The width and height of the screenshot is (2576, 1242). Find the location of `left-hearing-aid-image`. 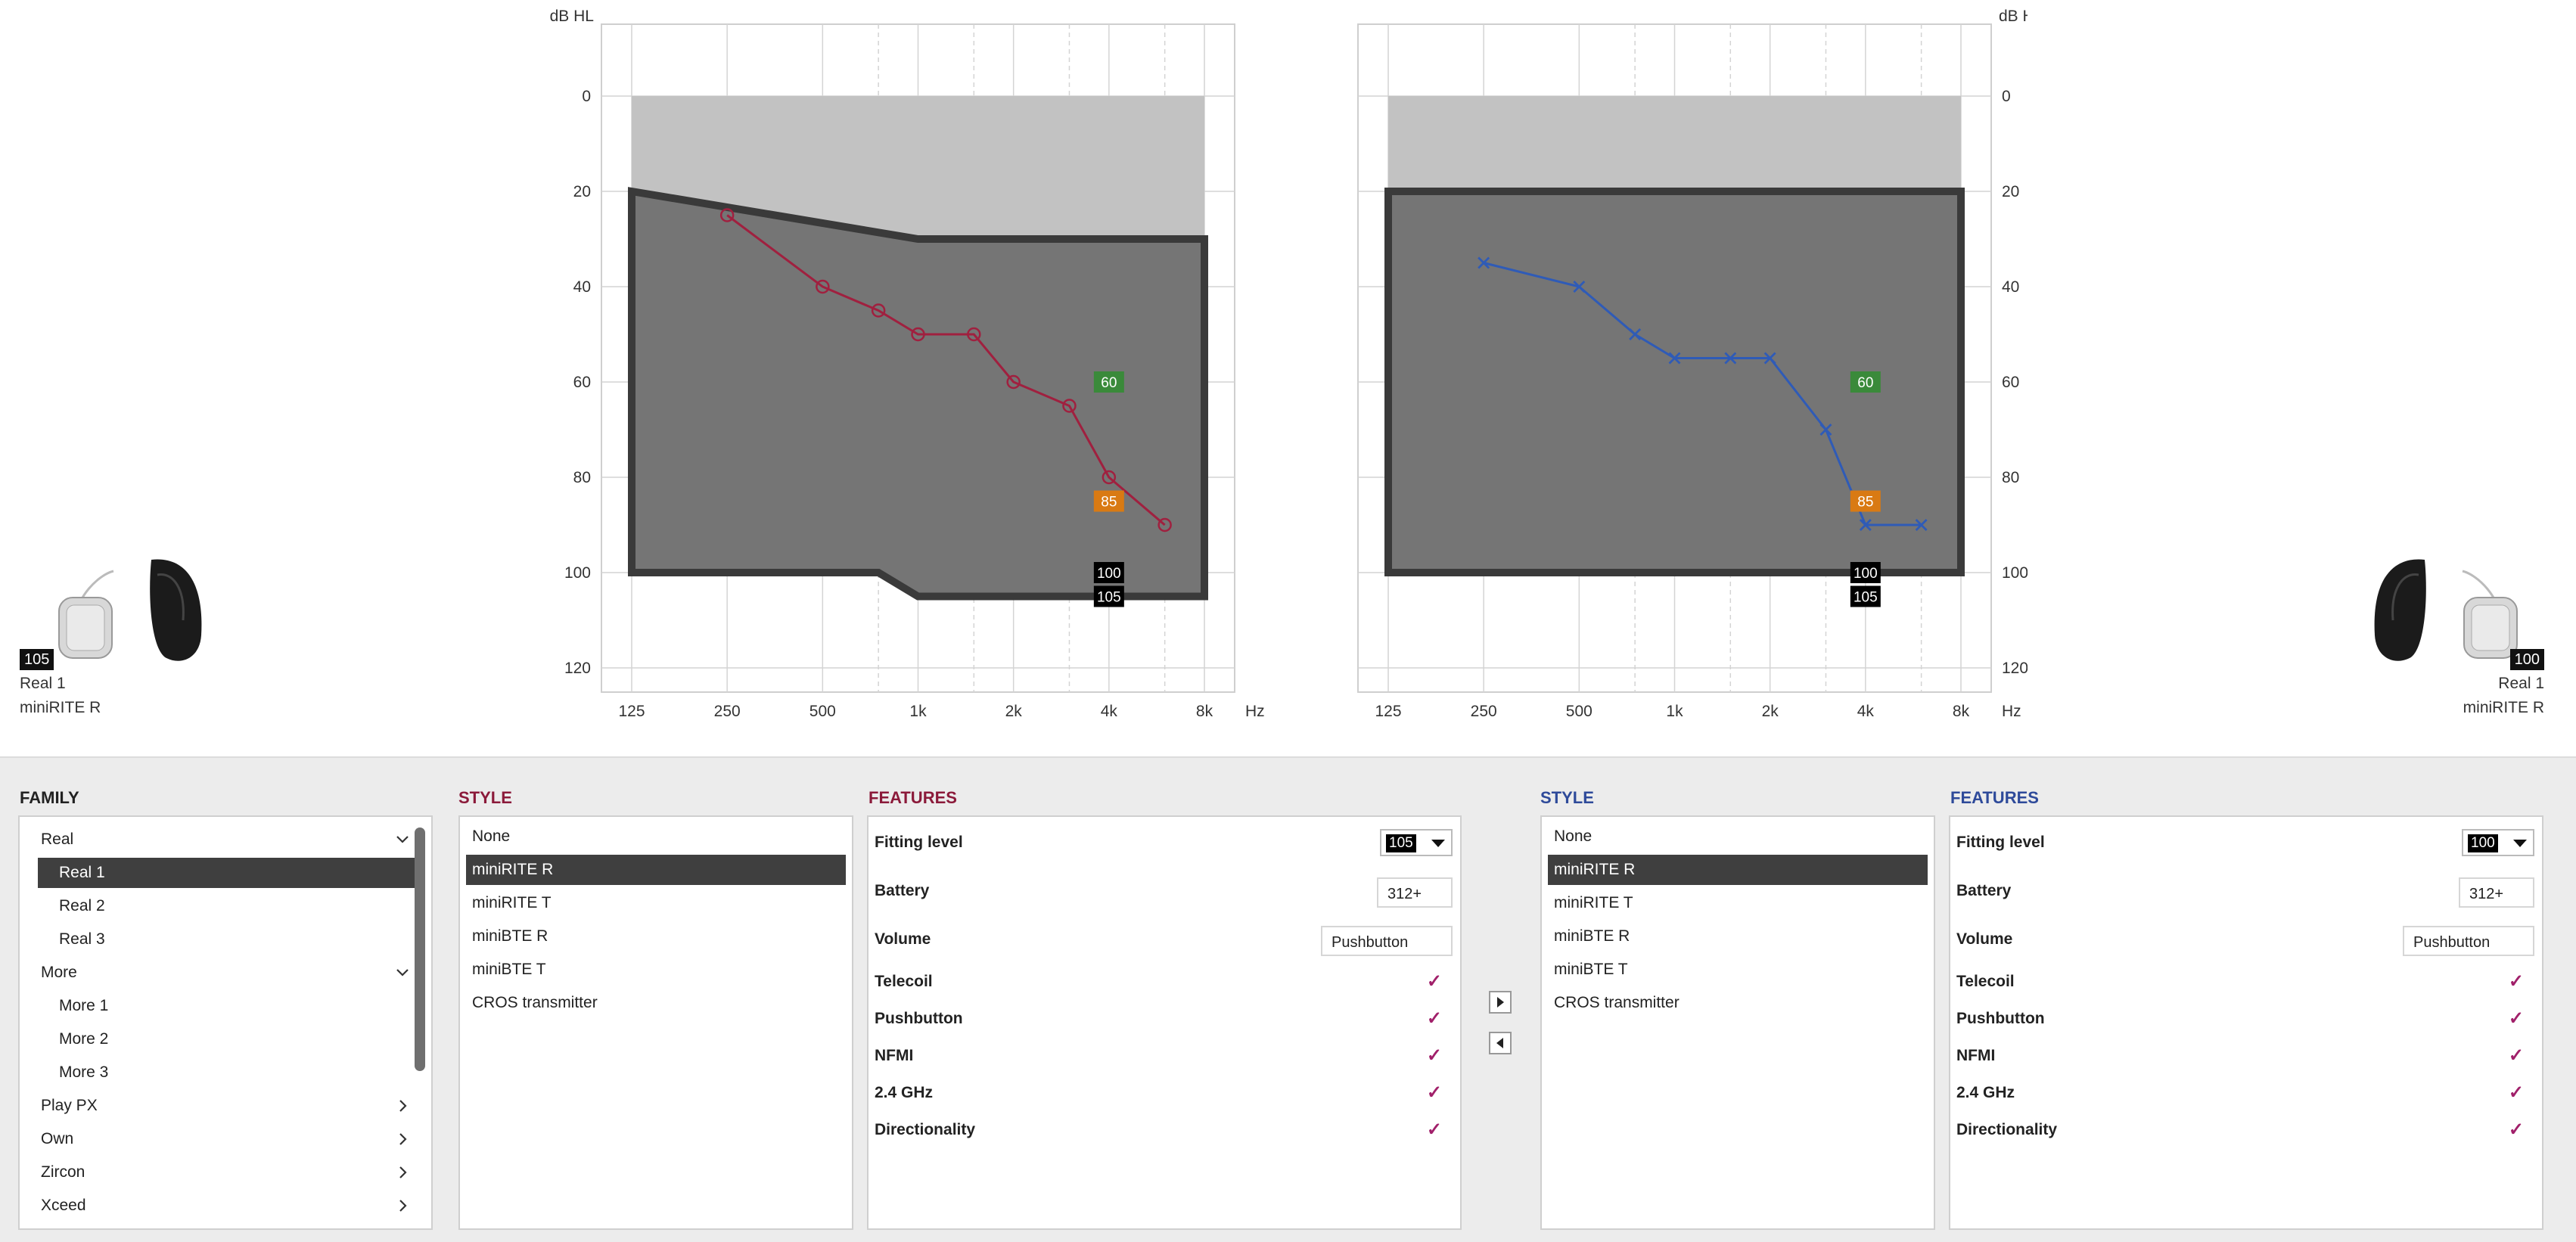

left-hearing-aid-image is located at coordinates (132, 611).